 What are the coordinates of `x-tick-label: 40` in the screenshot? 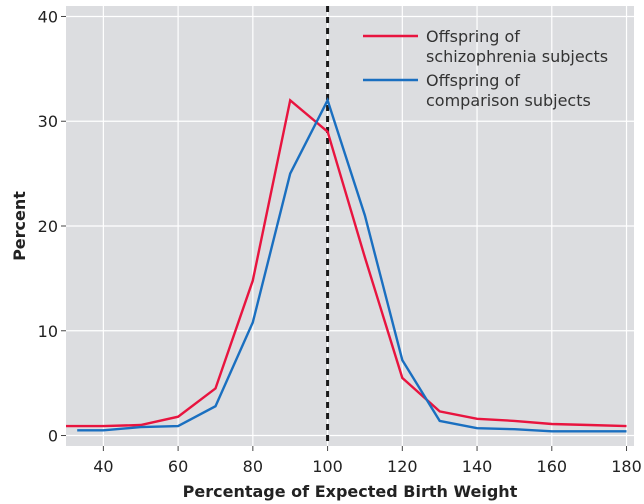 It's located at (103, 466).